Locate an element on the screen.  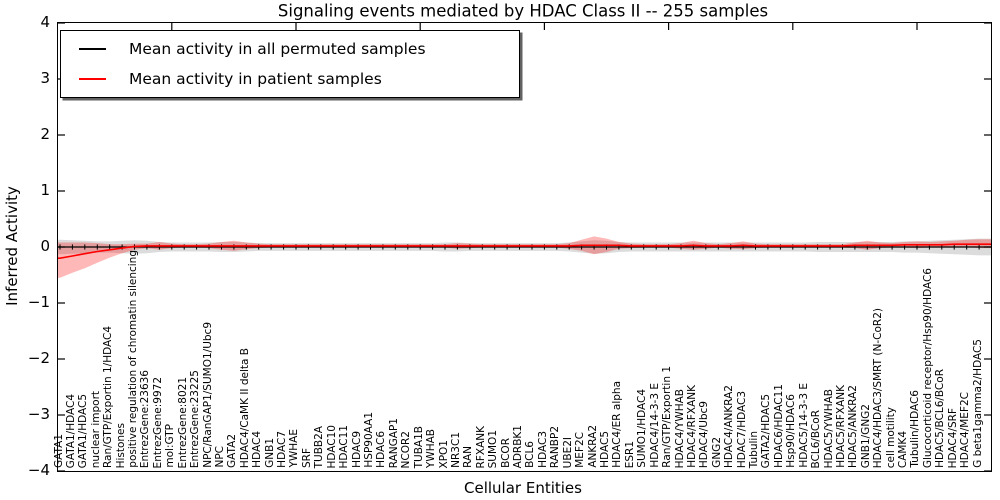
x-category-label: HDAC10 is located at coordinates (331, 446).